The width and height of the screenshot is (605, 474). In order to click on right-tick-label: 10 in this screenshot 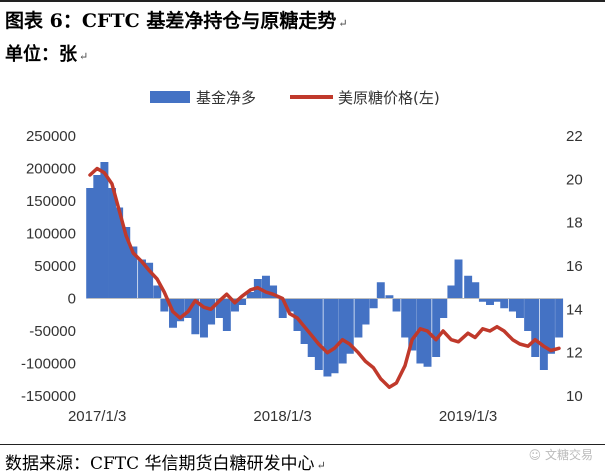, I will do `click(574, 396)`.